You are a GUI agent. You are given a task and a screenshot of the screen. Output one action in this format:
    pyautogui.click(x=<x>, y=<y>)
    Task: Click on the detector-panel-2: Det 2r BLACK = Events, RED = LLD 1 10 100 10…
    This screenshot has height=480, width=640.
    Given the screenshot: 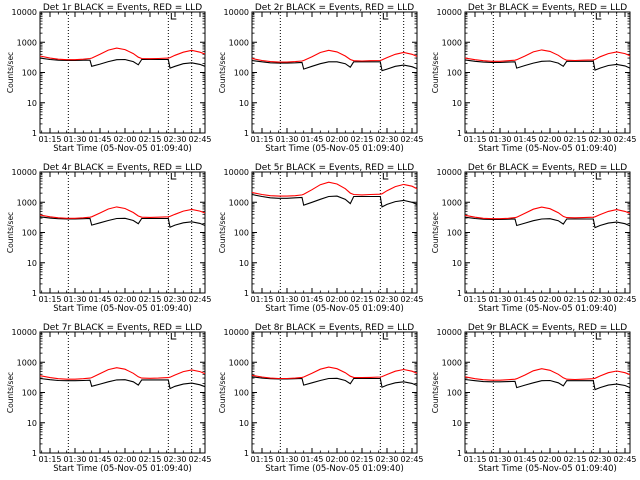 What is the action you would take?
    pyautogui.click(x=321, y=78)
    